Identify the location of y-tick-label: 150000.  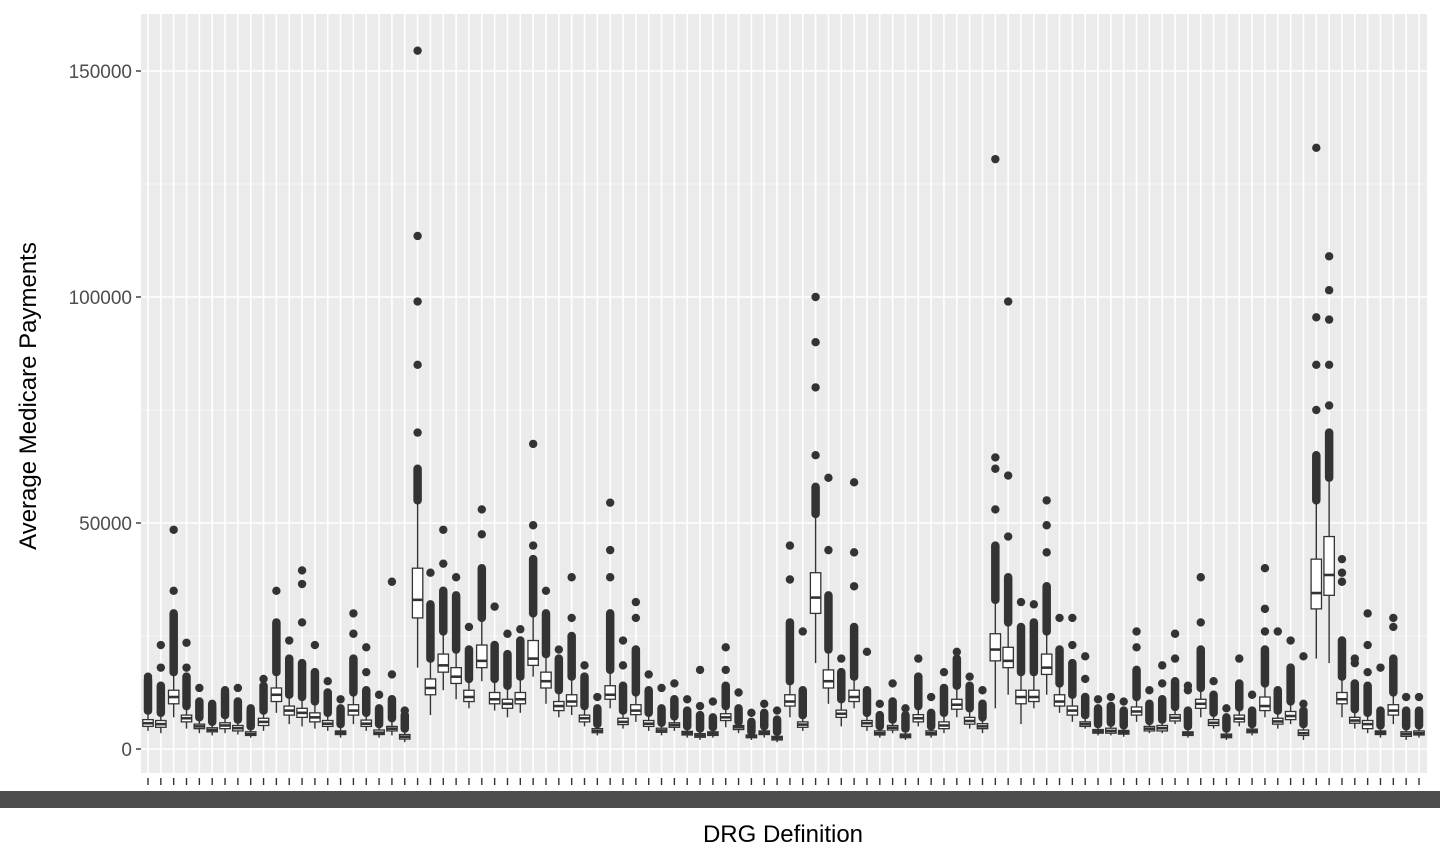
(100, 72).